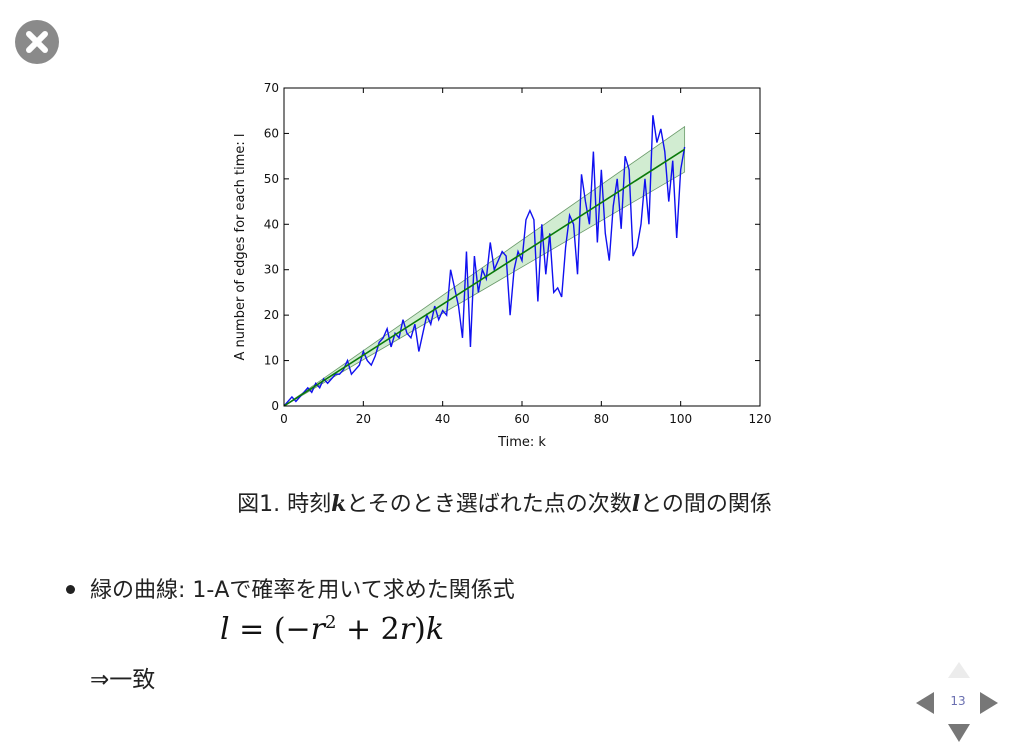 The height and width of the screenshot is (752, 1009). I want to click on caption-var-l: l, so click(636, 504).